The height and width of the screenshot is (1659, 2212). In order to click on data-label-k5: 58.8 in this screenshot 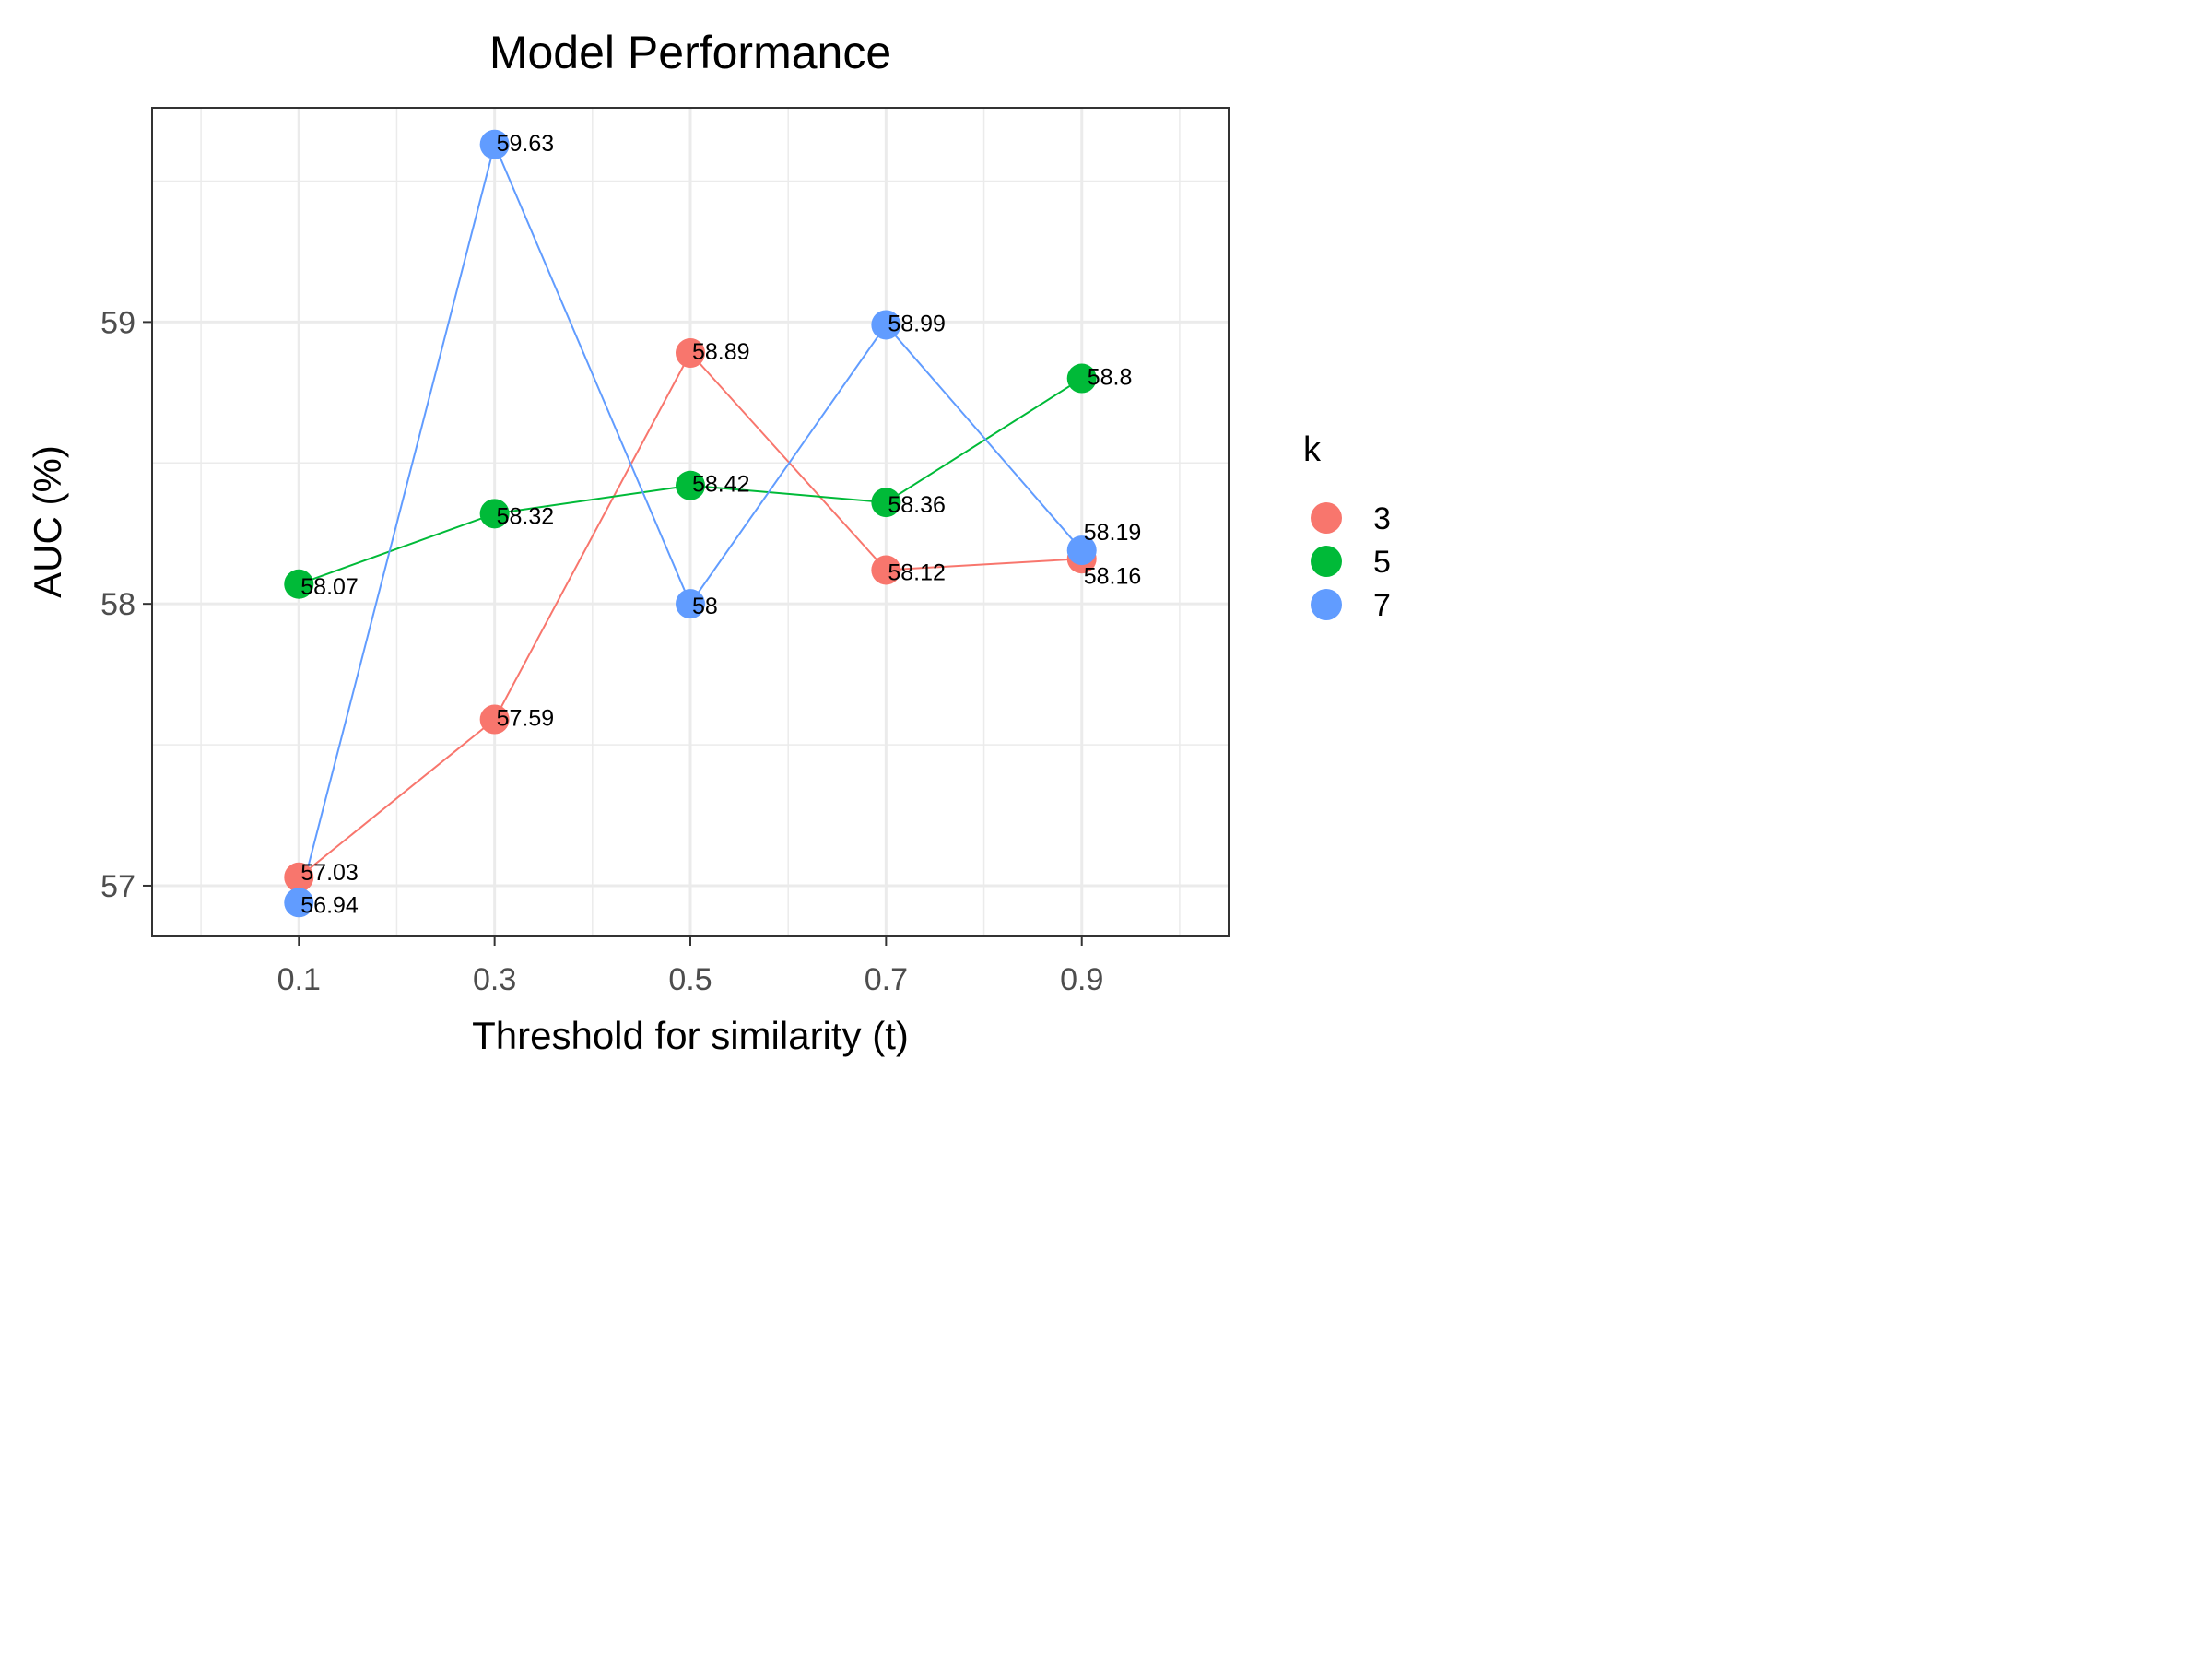, I will do `click(1110, 378)`.